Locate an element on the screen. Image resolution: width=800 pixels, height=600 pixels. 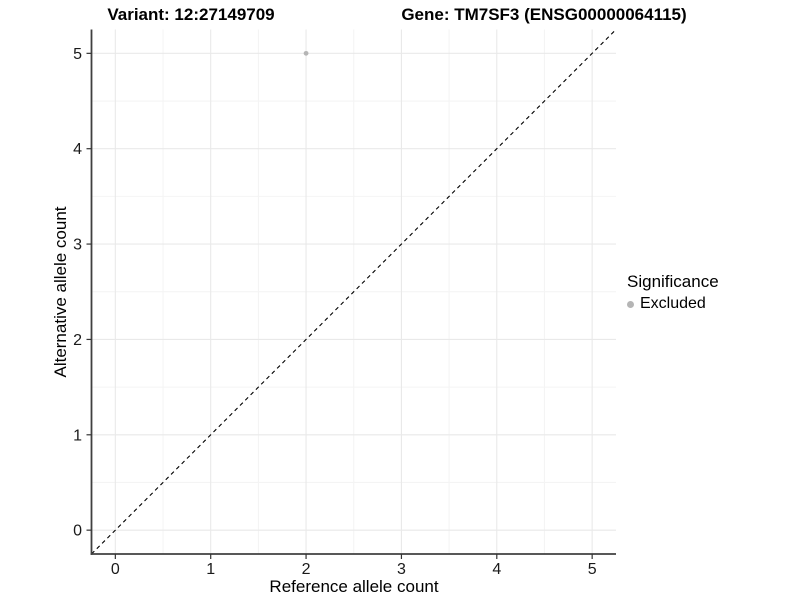
legend-entry-excluded: Excluded is located at coordinates (673, 304).